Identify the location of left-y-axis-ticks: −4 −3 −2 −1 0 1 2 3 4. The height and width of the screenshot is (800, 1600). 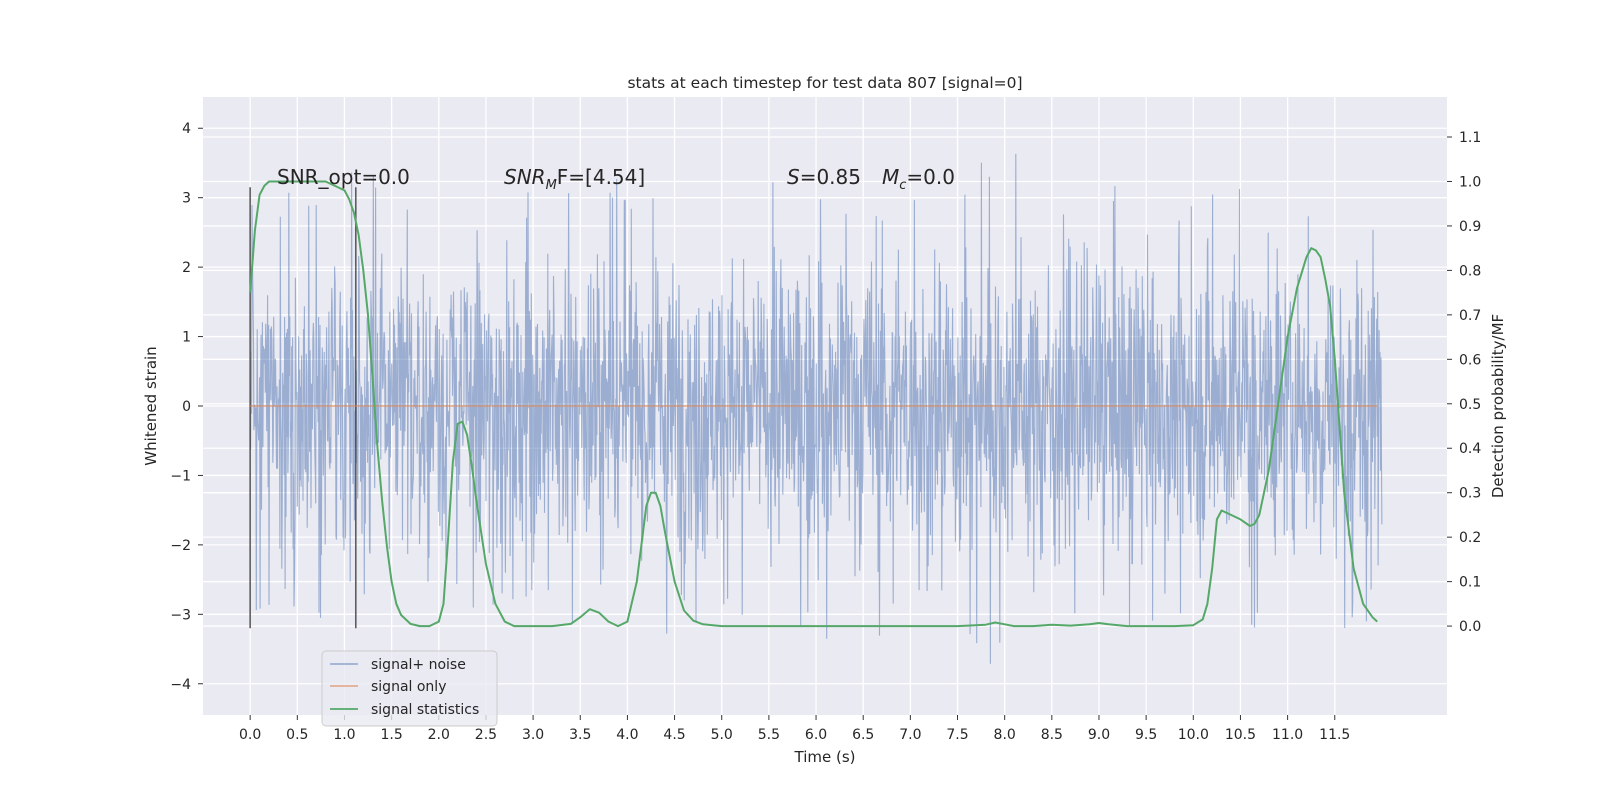
(186, 407).